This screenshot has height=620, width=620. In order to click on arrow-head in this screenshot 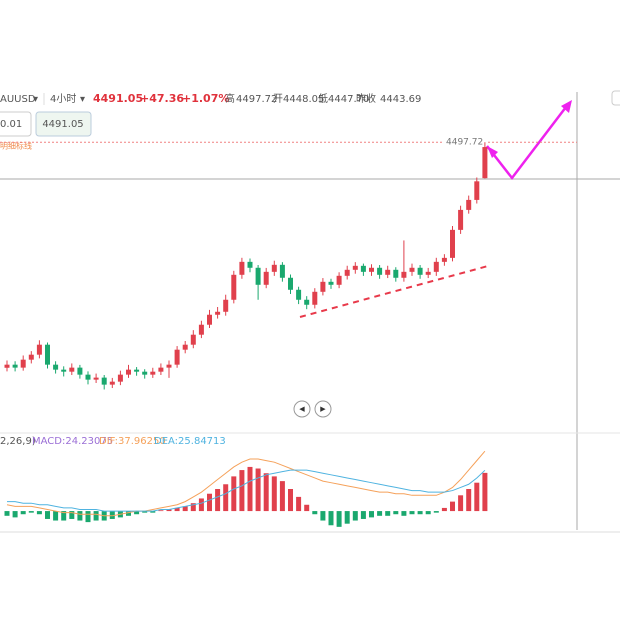, I will do `click(566, 106)`.